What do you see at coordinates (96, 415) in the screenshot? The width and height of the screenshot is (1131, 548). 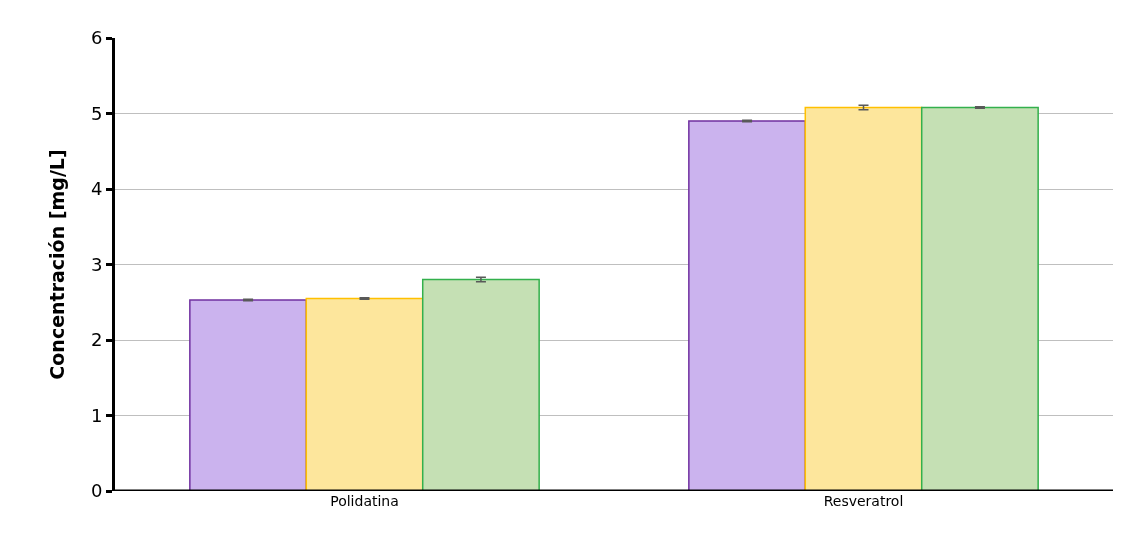 I see `y-tick-label: 1` at bounding box center [96, 415].